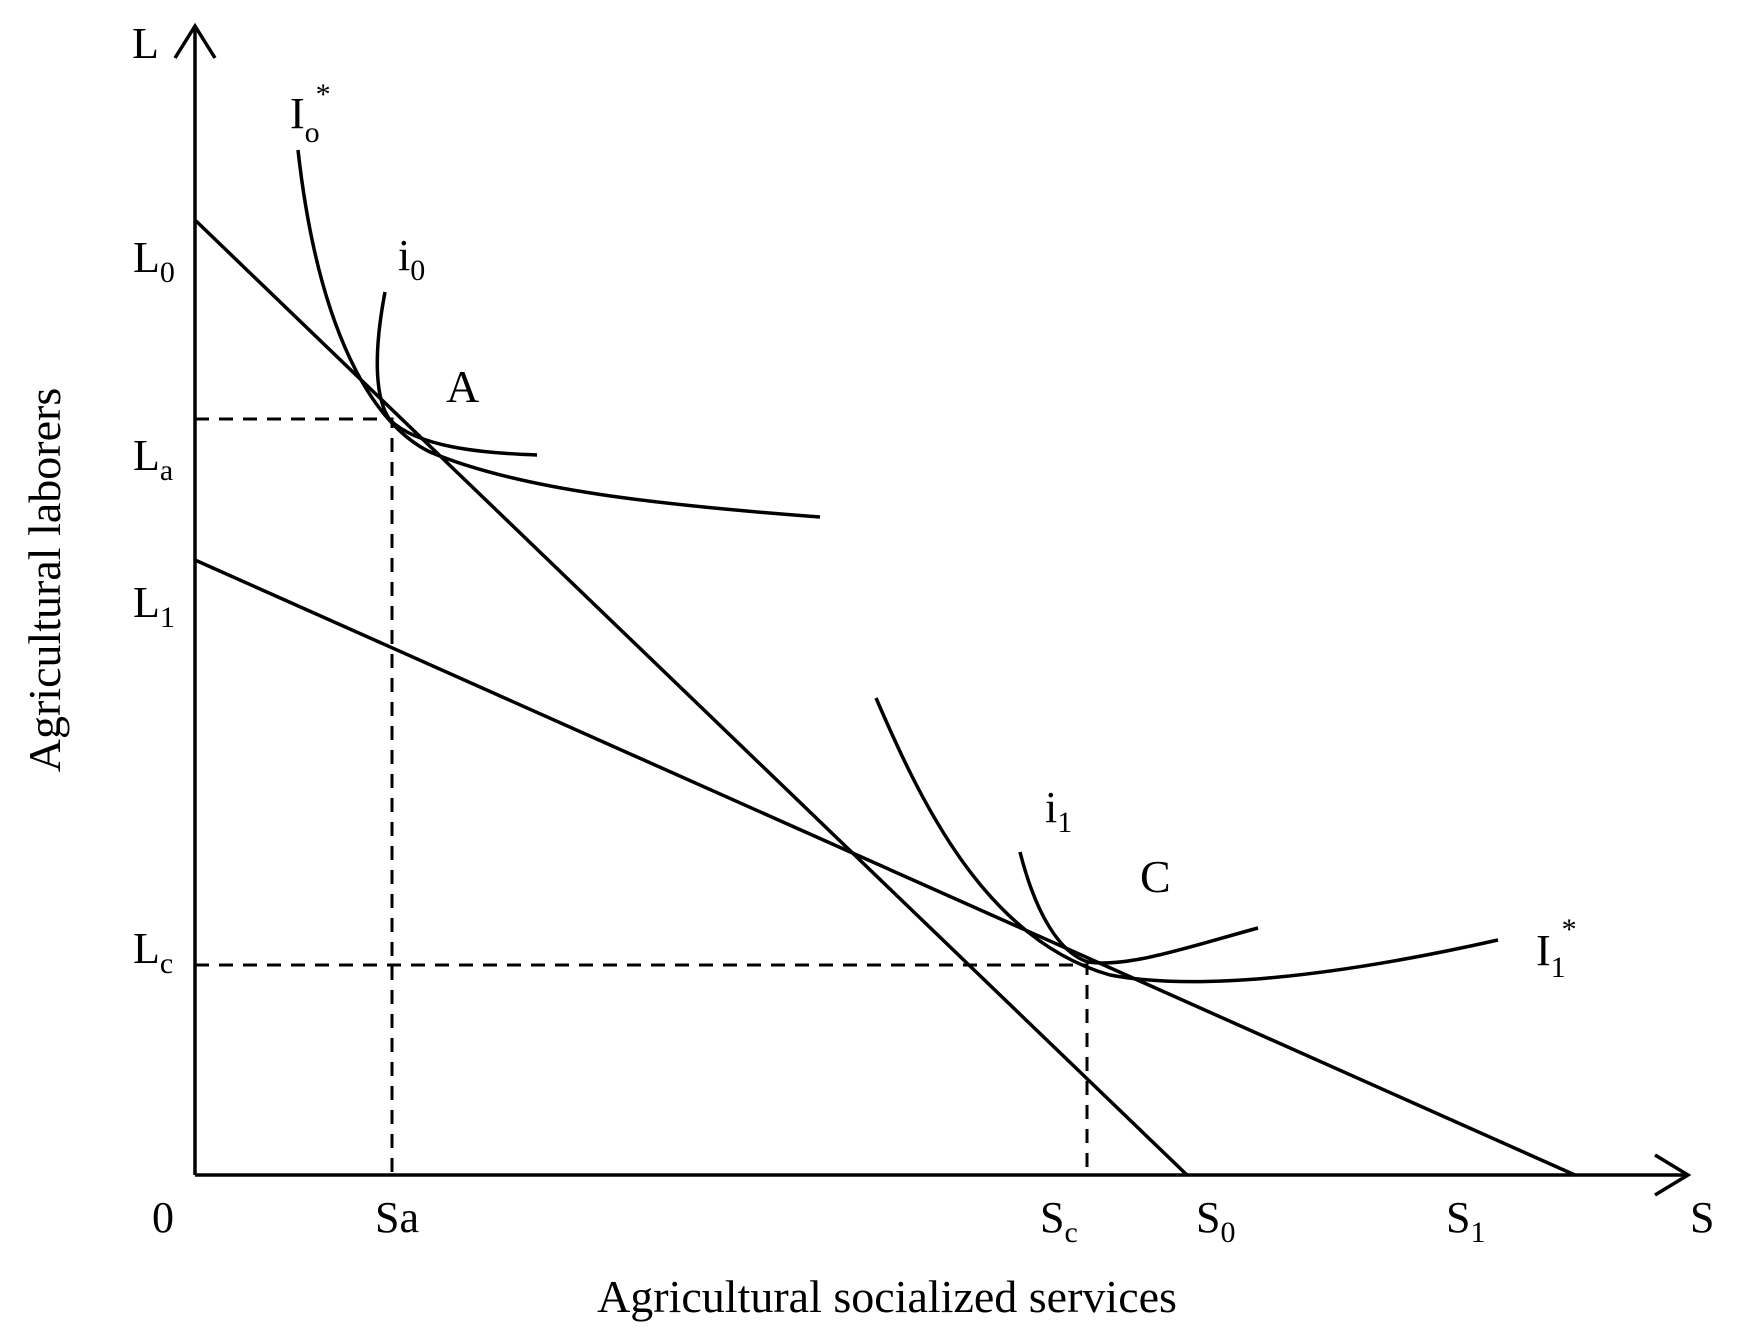 Image resolution: width=1737 pixels, height=1337 pixels. What do you see at coordinates (1465, 1221) in the screenshot?
I see `x-tick-S1: S1` at bounding box center [1465, 1221].